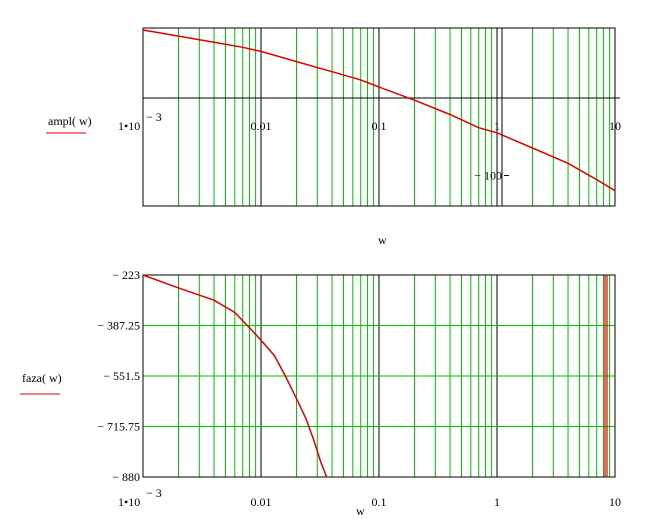  What do you see at coordinates (42, 378) in the screenshot?
I see `phase-y-axis-label: faza( w)` at bounding box center [42, 378].